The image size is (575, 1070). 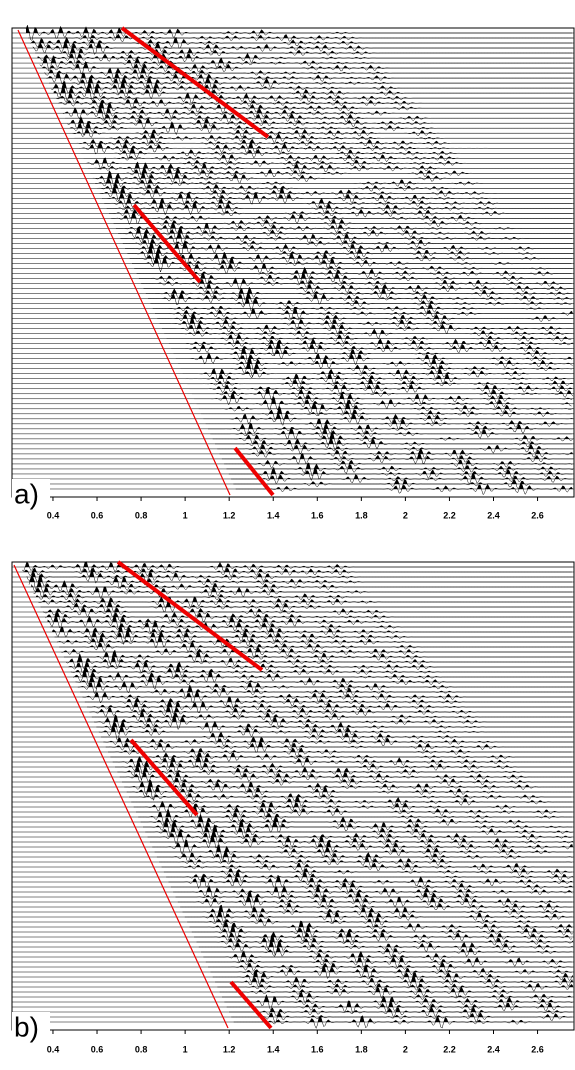 I want to click on panel-label: b), so click(x=26, y=1026).